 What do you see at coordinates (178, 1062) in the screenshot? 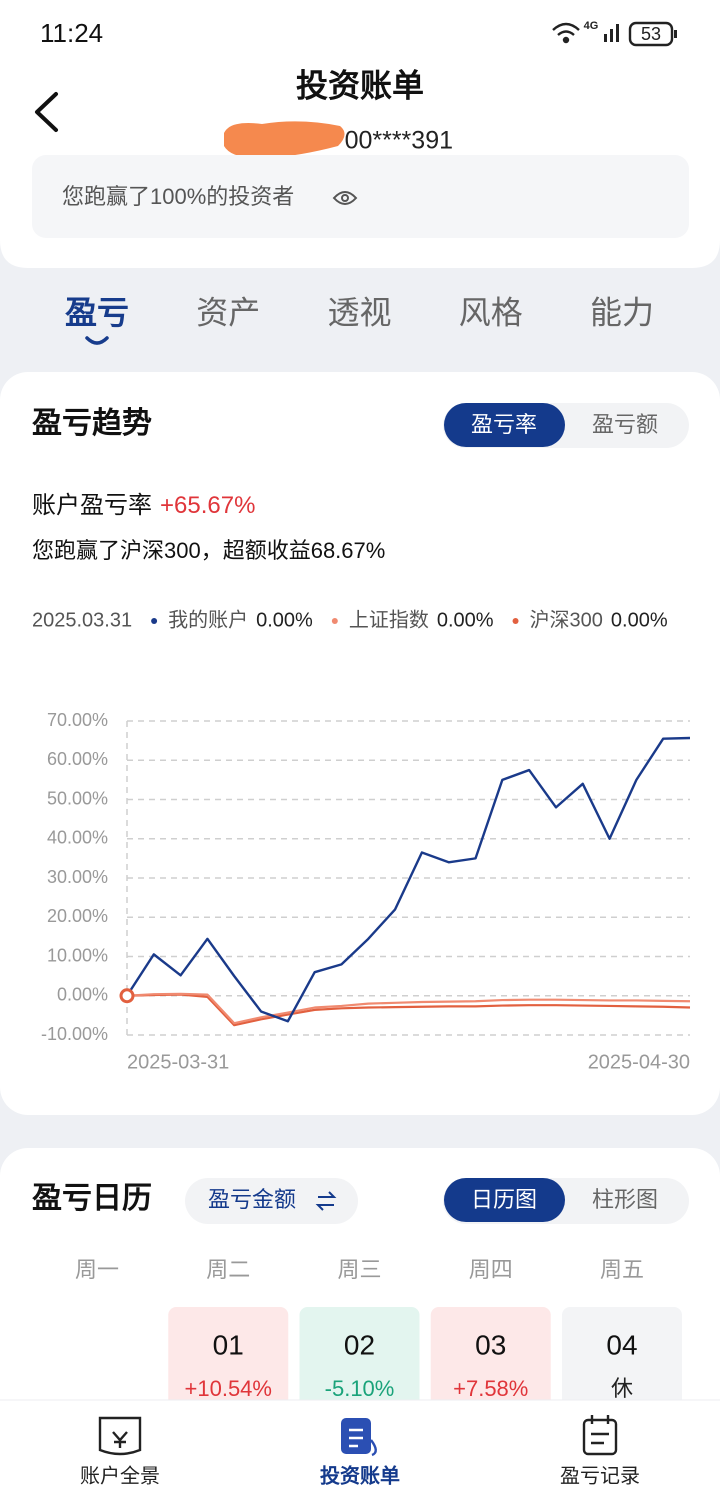
I see `x-tick-label: 2025-03-31` at bounding box center [178, 1062].